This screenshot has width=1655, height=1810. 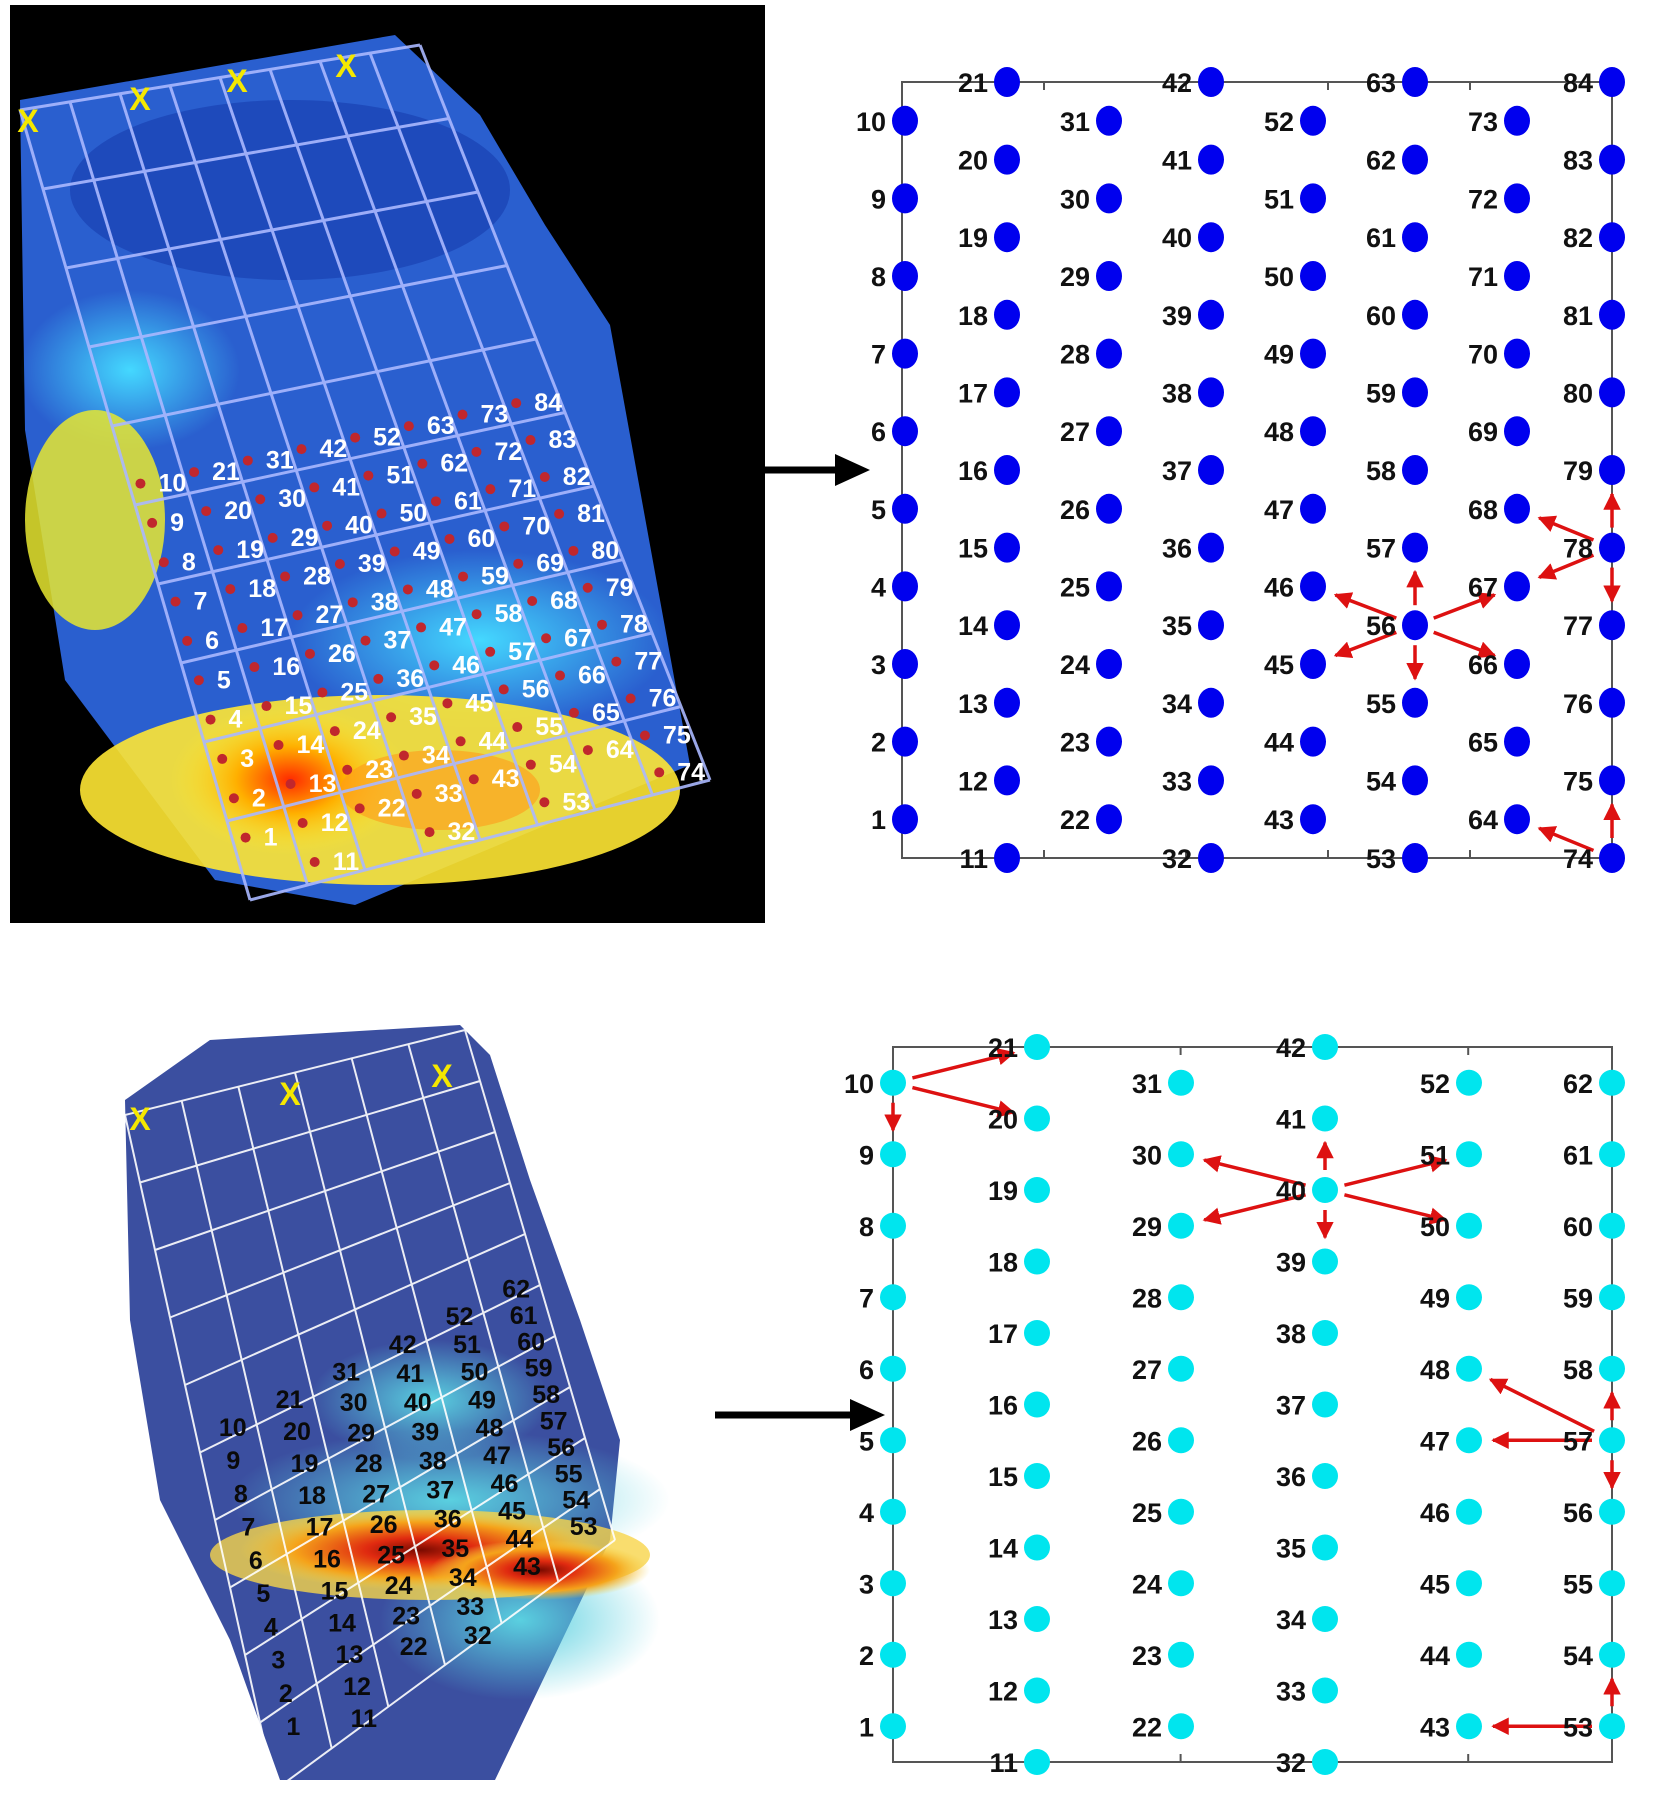 I want to click on map-label-31: 31, so click(x=280, y=461).